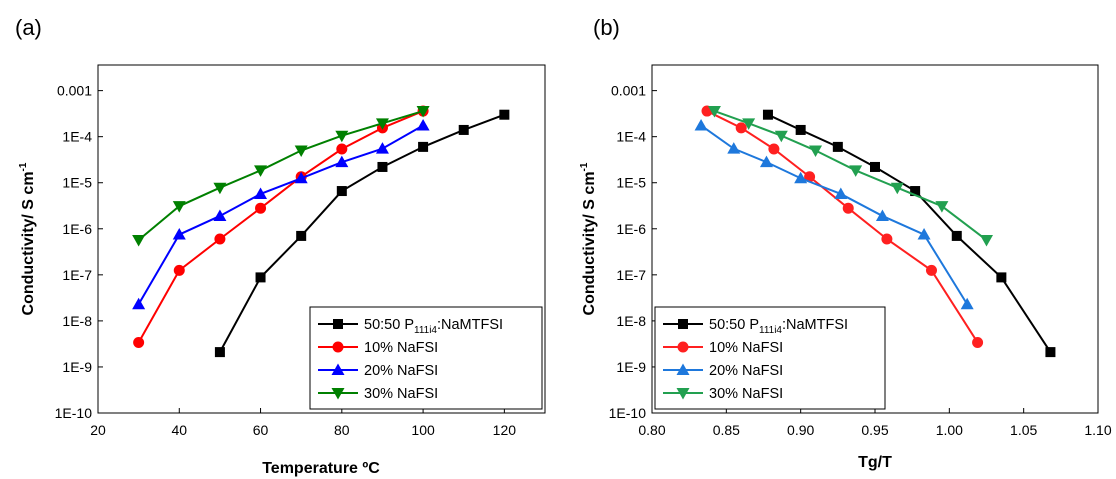 The width and height of the screenshot is (1116, 479). I want to click on panel-b-label: (b), so click(606, 27).